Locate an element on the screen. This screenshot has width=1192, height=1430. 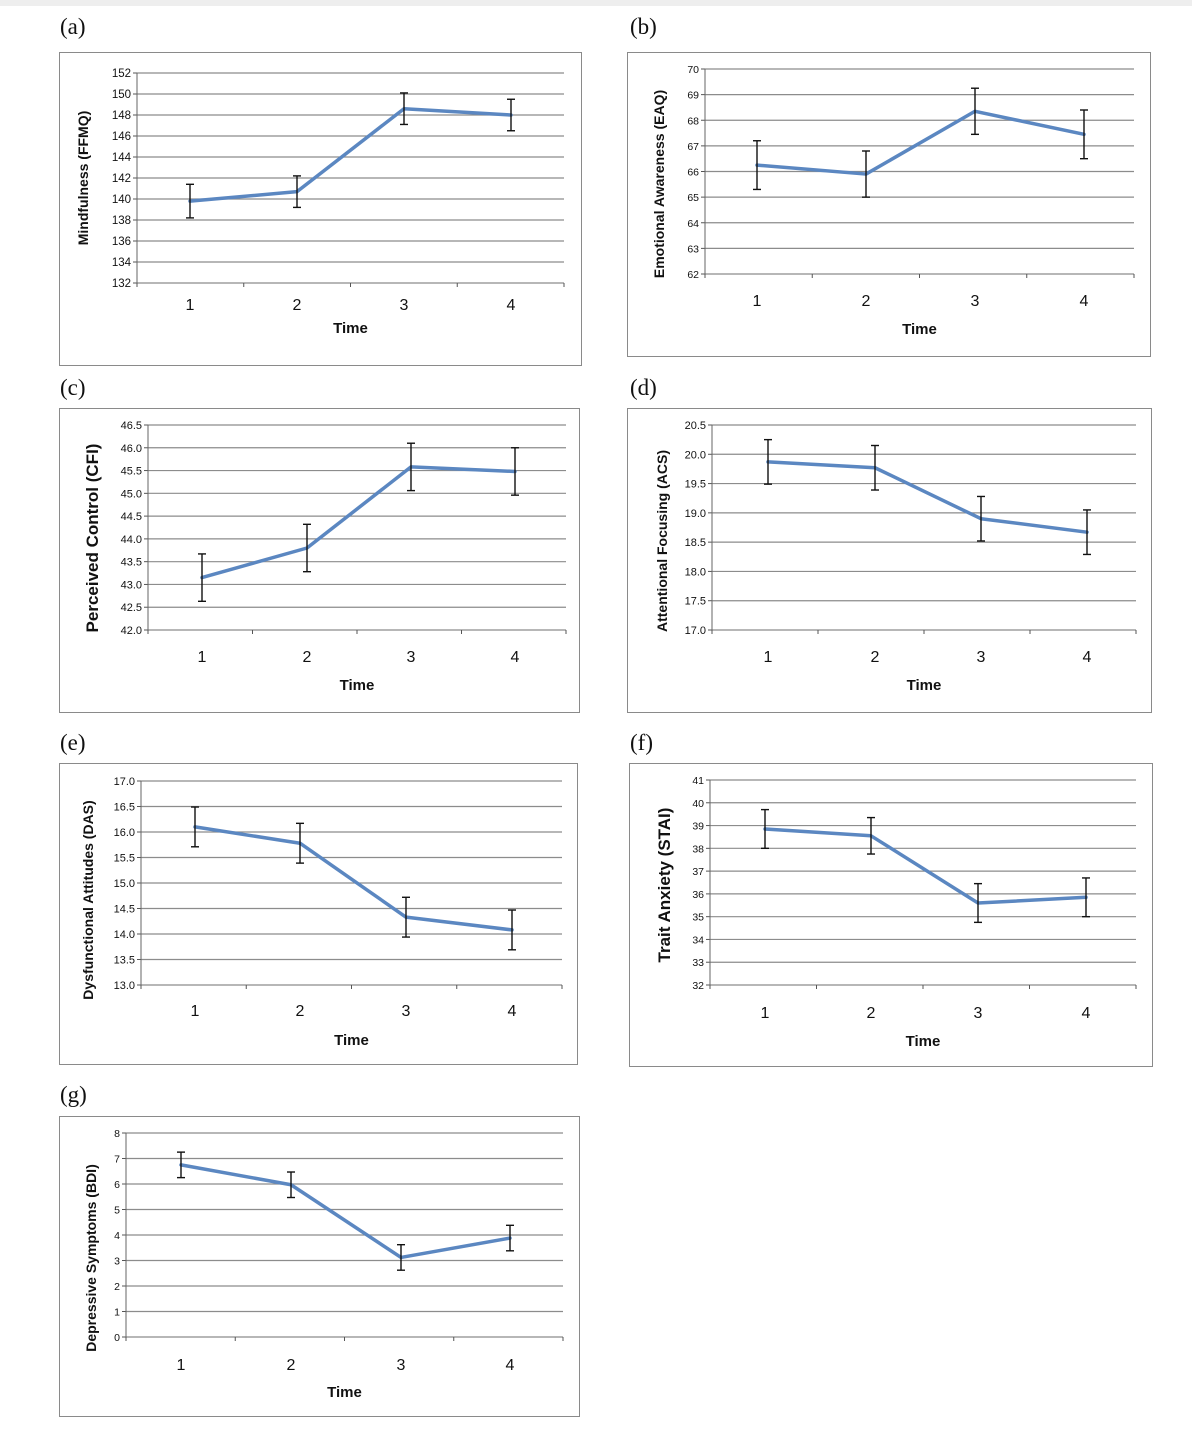
y-tick-label: 43.5 is located at coordinates (131, 563).